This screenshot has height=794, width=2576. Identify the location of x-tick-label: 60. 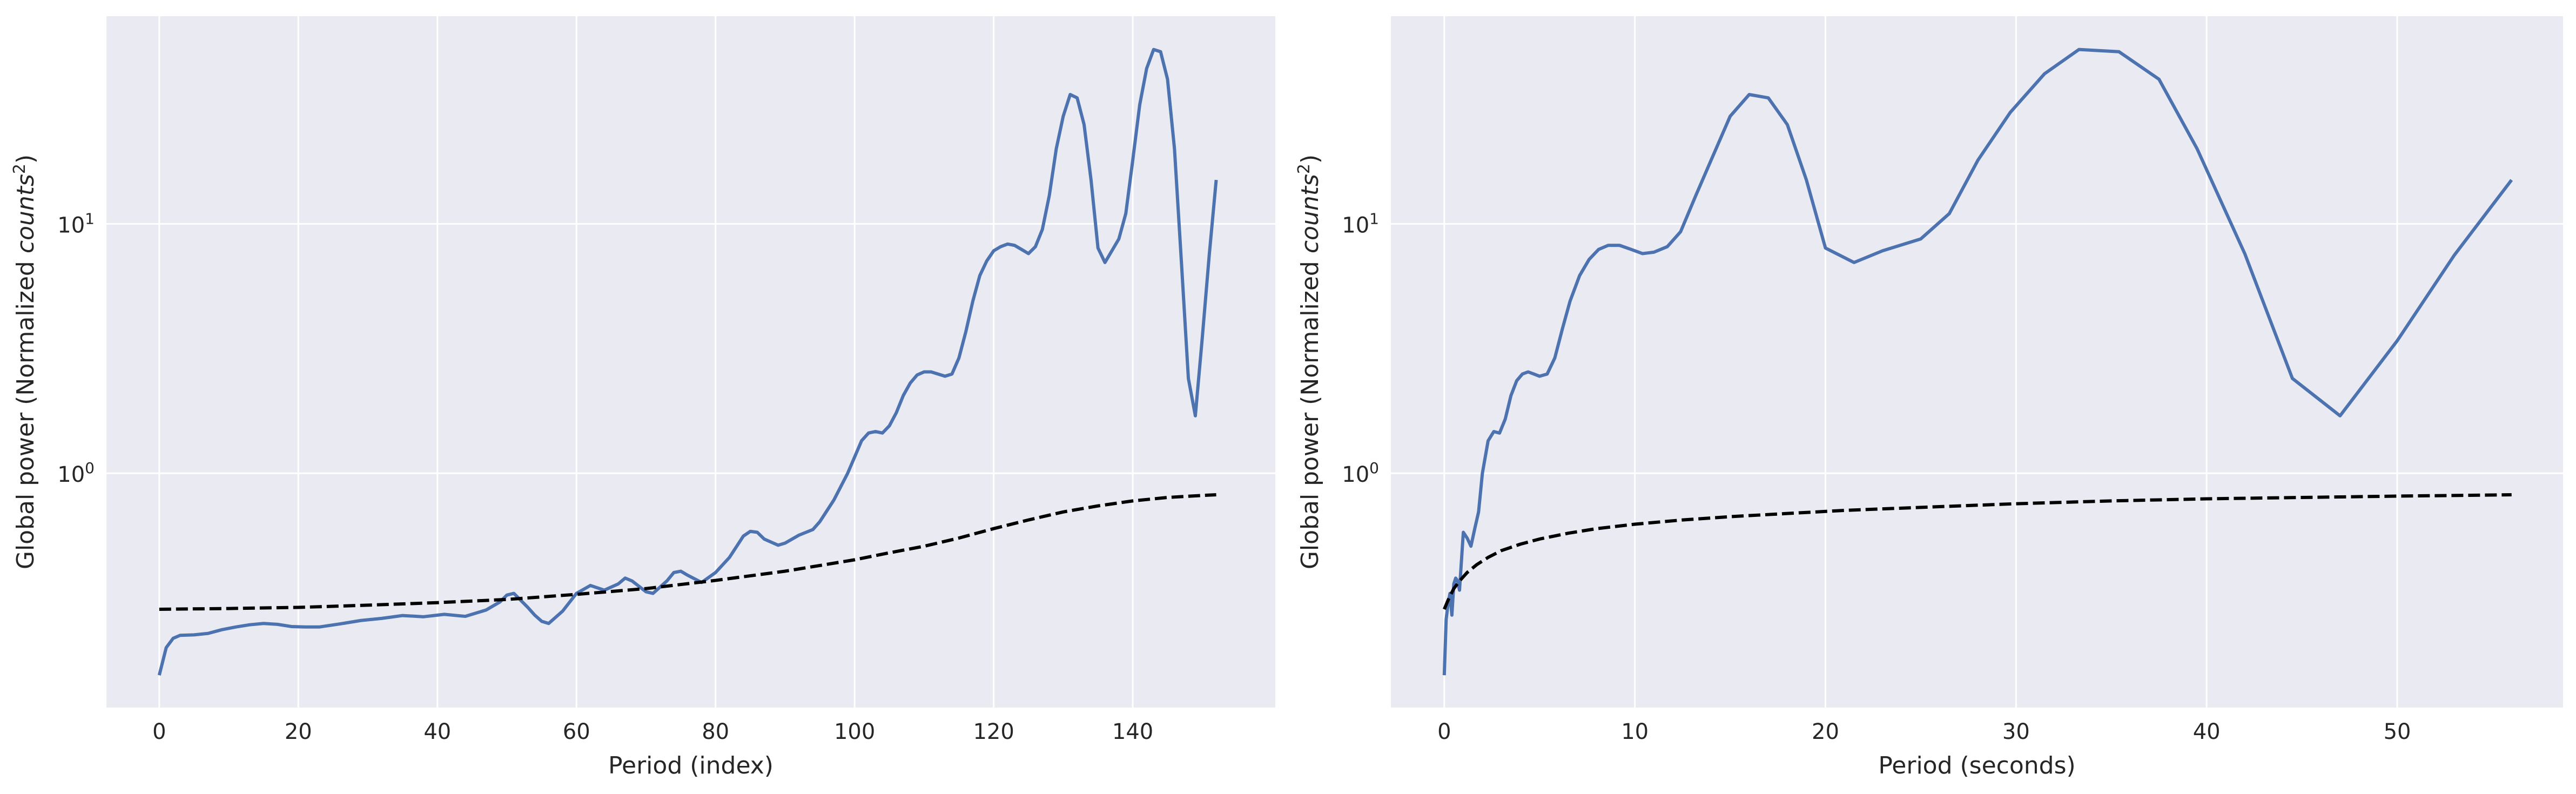
(577, 731).